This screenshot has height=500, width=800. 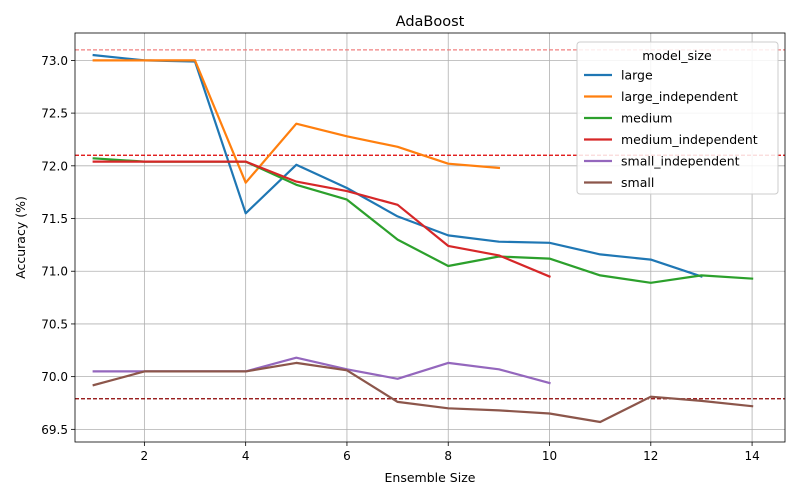 What do you see at coordinates (145, 456) in the screenshot?
I see `x-tick-label: 2` at bounding box center [145, 456].